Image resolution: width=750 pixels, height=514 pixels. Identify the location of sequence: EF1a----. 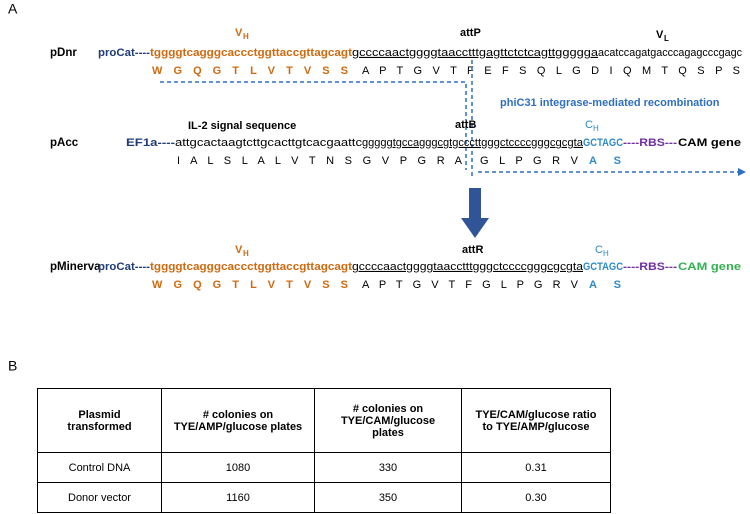
(150, 143).